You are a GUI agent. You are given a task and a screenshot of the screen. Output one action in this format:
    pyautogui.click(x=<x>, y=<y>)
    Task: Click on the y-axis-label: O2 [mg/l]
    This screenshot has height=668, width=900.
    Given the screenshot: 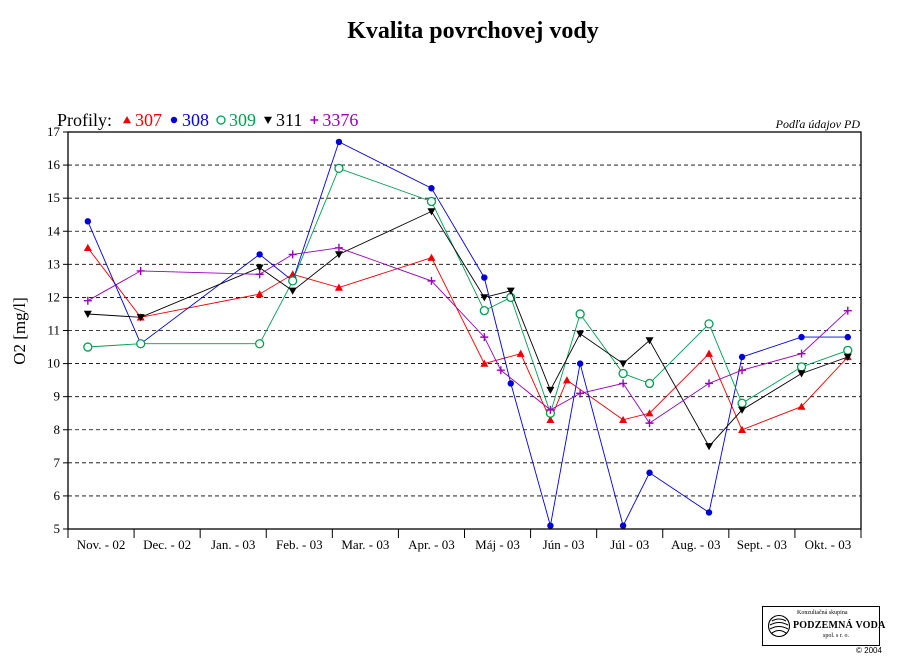 What is the action you would take?
    pyautogui.click(x=19, y=331)
    